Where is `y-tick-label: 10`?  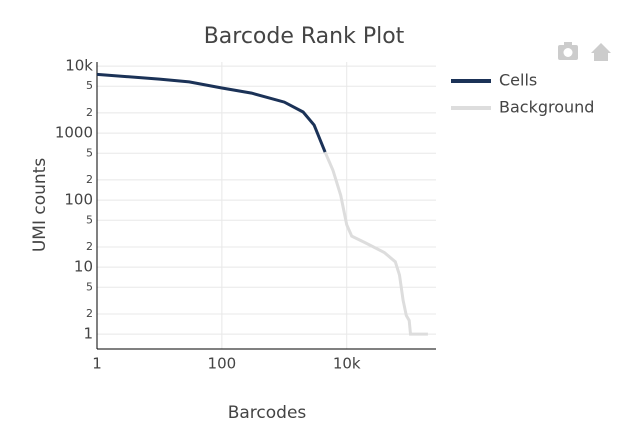 y-tick-label: 10 is located at coordinates (83, 267).